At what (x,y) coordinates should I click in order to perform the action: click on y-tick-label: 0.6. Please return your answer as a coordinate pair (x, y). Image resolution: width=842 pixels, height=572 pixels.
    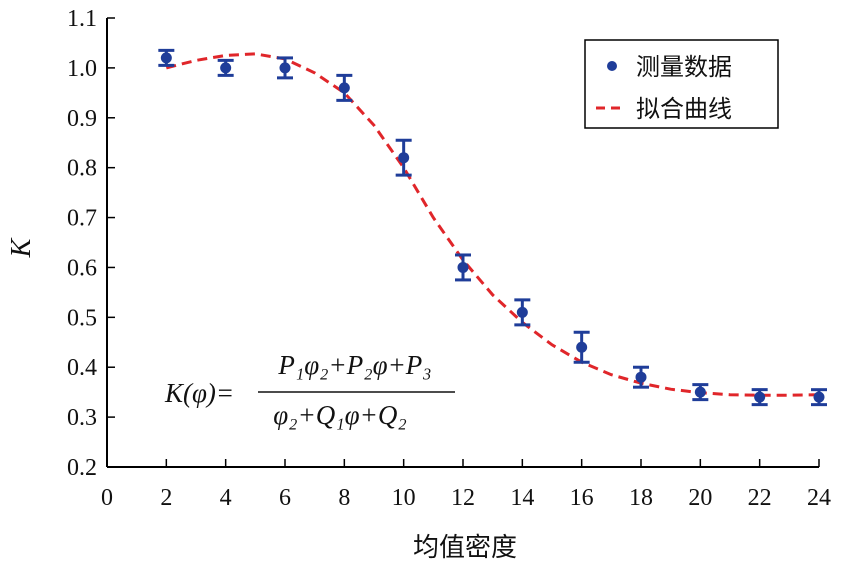
    Looking at the image, I should click on (82, 268).